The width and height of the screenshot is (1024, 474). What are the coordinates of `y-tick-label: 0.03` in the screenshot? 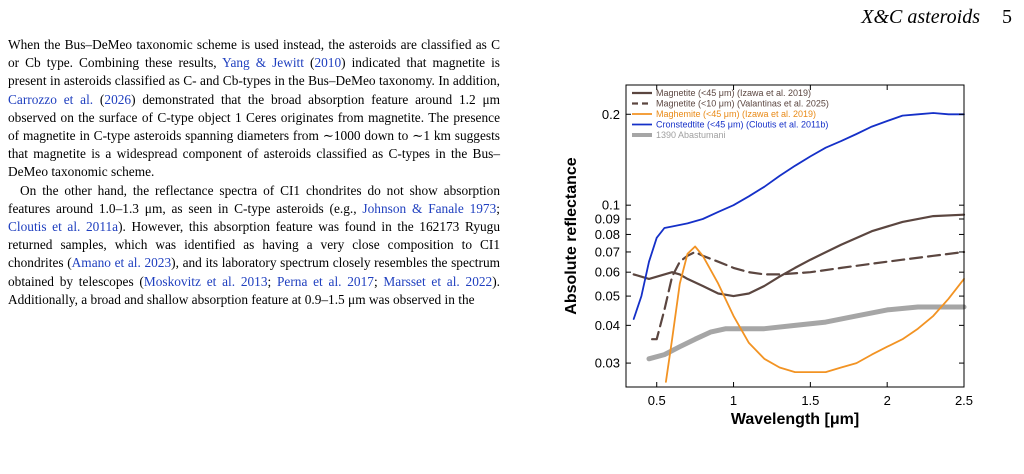 It's located at (607, 363).